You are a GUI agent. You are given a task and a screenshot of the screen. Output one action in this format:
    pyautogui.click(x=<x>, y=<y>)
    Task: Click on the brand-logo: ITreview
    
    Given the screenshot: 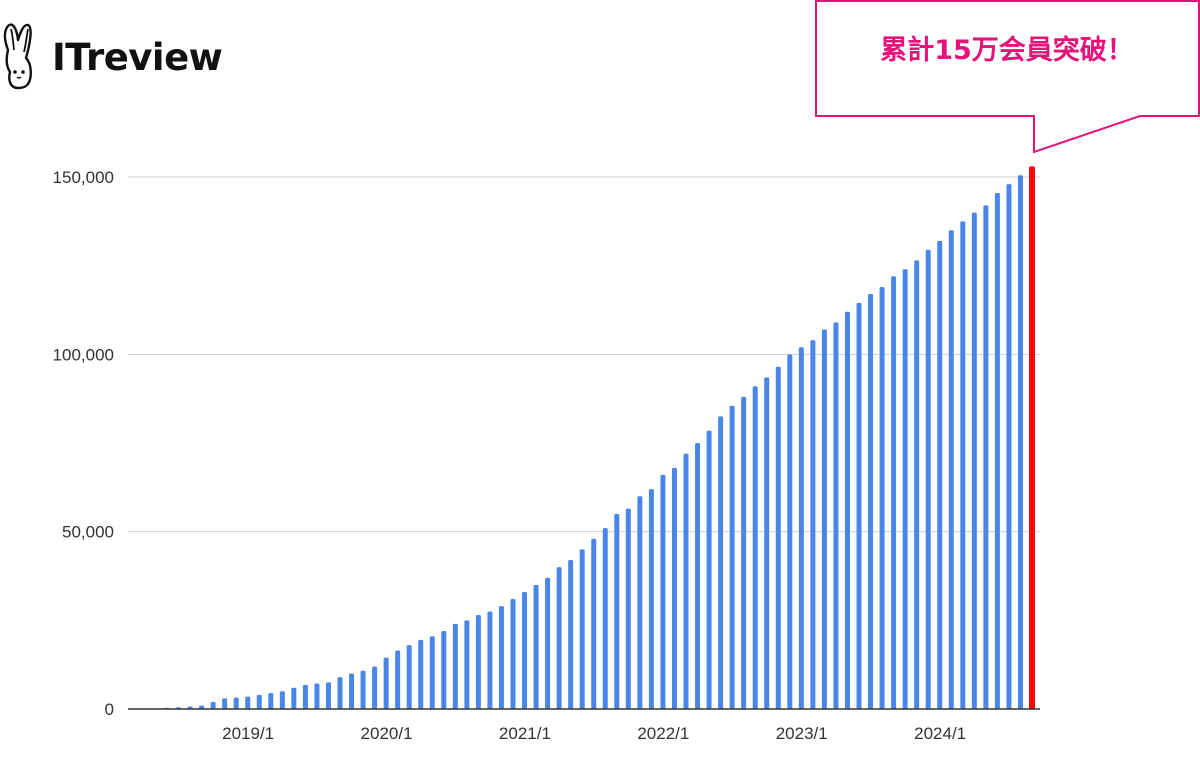 What is the action you would take?
    pyautogui.click(x=112, y=57)
    